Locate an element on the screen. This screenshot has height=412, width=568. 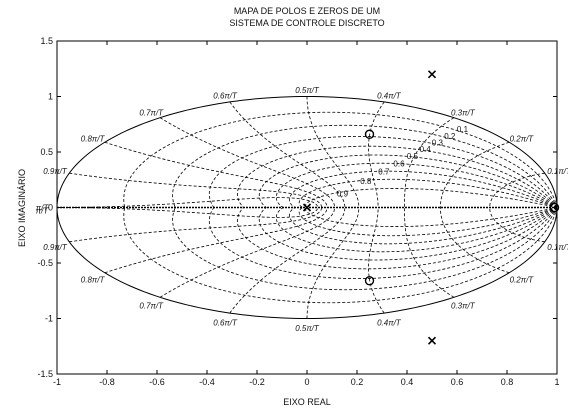
x-tick-label: 0.6 is located at coordinates (457, 382).